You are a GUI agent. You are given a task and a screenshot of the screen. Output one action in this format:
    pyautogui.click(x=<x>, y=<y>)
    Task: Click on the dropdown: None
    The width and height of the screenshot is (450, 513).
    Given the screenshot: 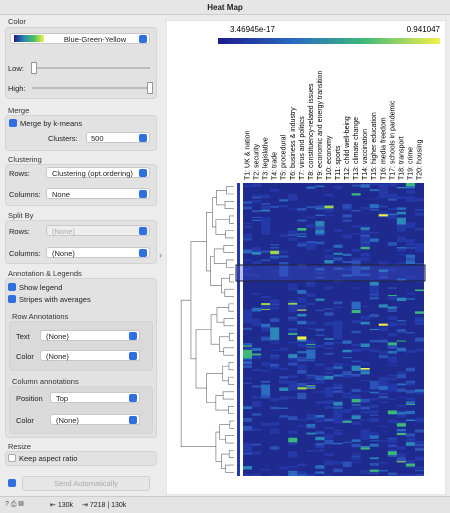 What is the action you would take?
    pyautogui.click(x=98, y=193)
    